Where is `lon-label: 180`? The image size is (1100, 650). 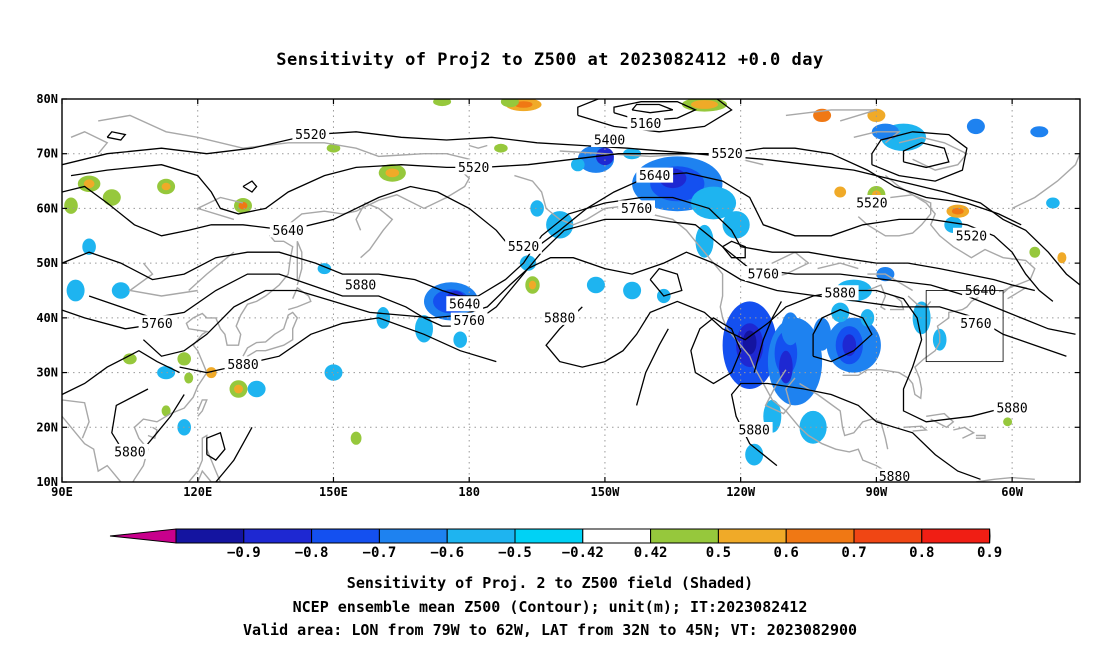
lon-label: 180 is located at coordinates (469, 492).